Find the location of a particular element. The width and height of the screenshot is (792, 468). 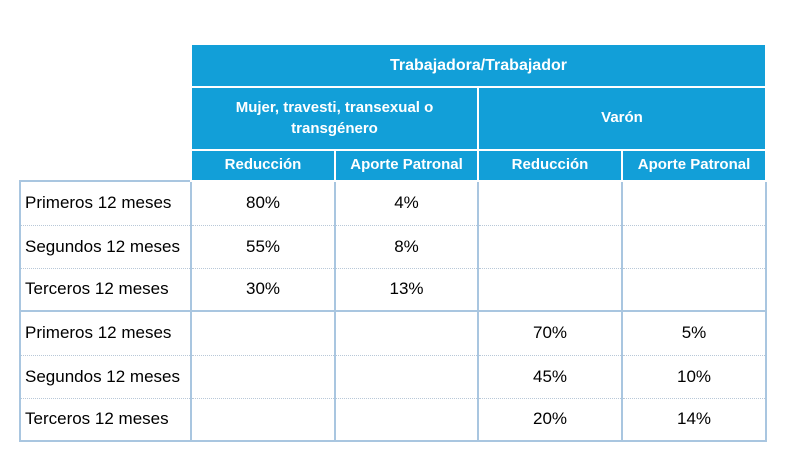

group-header-men: Varón is located at coordinates (622, 118).